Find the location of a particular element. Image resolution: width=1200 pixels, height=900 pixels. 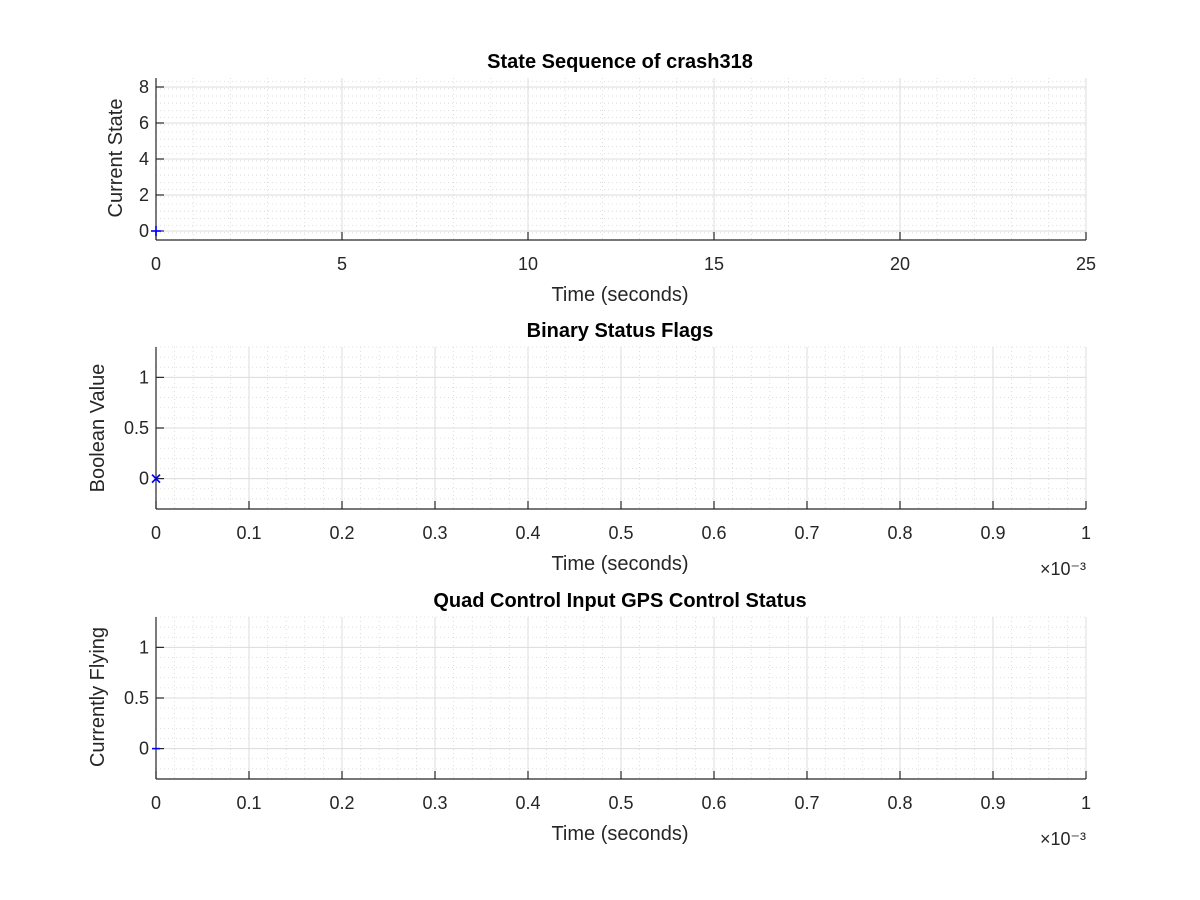

data-point-stroke is located at coordinates (156, 479).